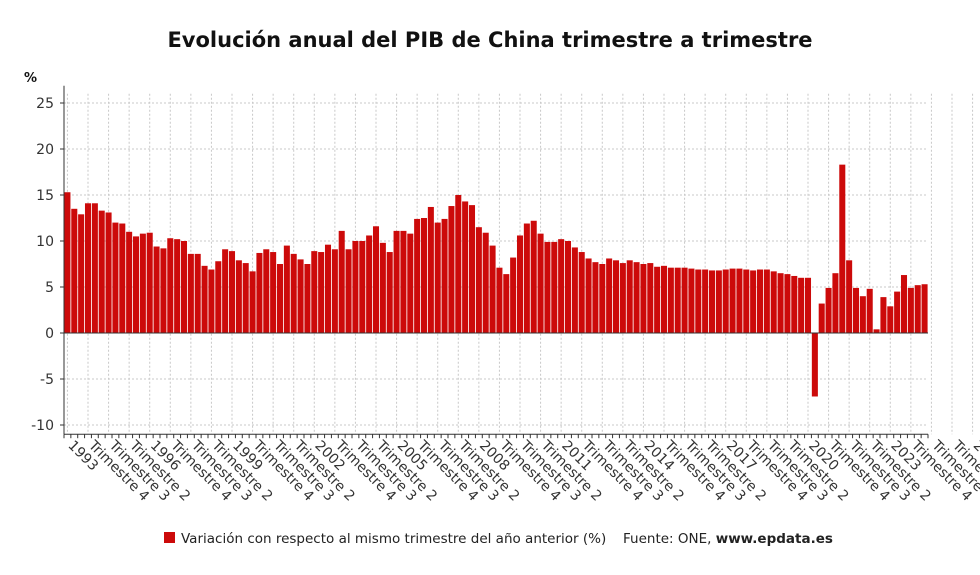 The width and height of the screenshot is (980, 575). I want to click on y-tick-label: 15, so click(45, 196).